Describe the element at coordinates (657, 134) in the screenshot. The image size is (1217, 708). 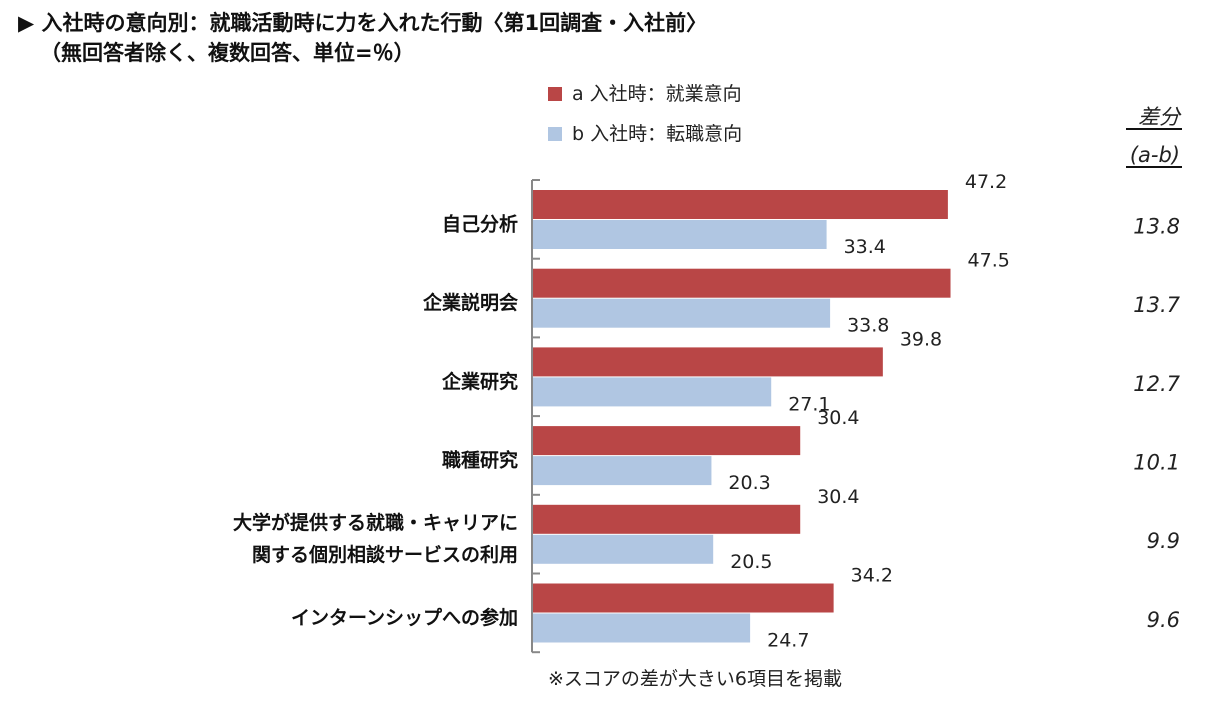
I see `legend-label: b 入社時：転職意向` at that location.